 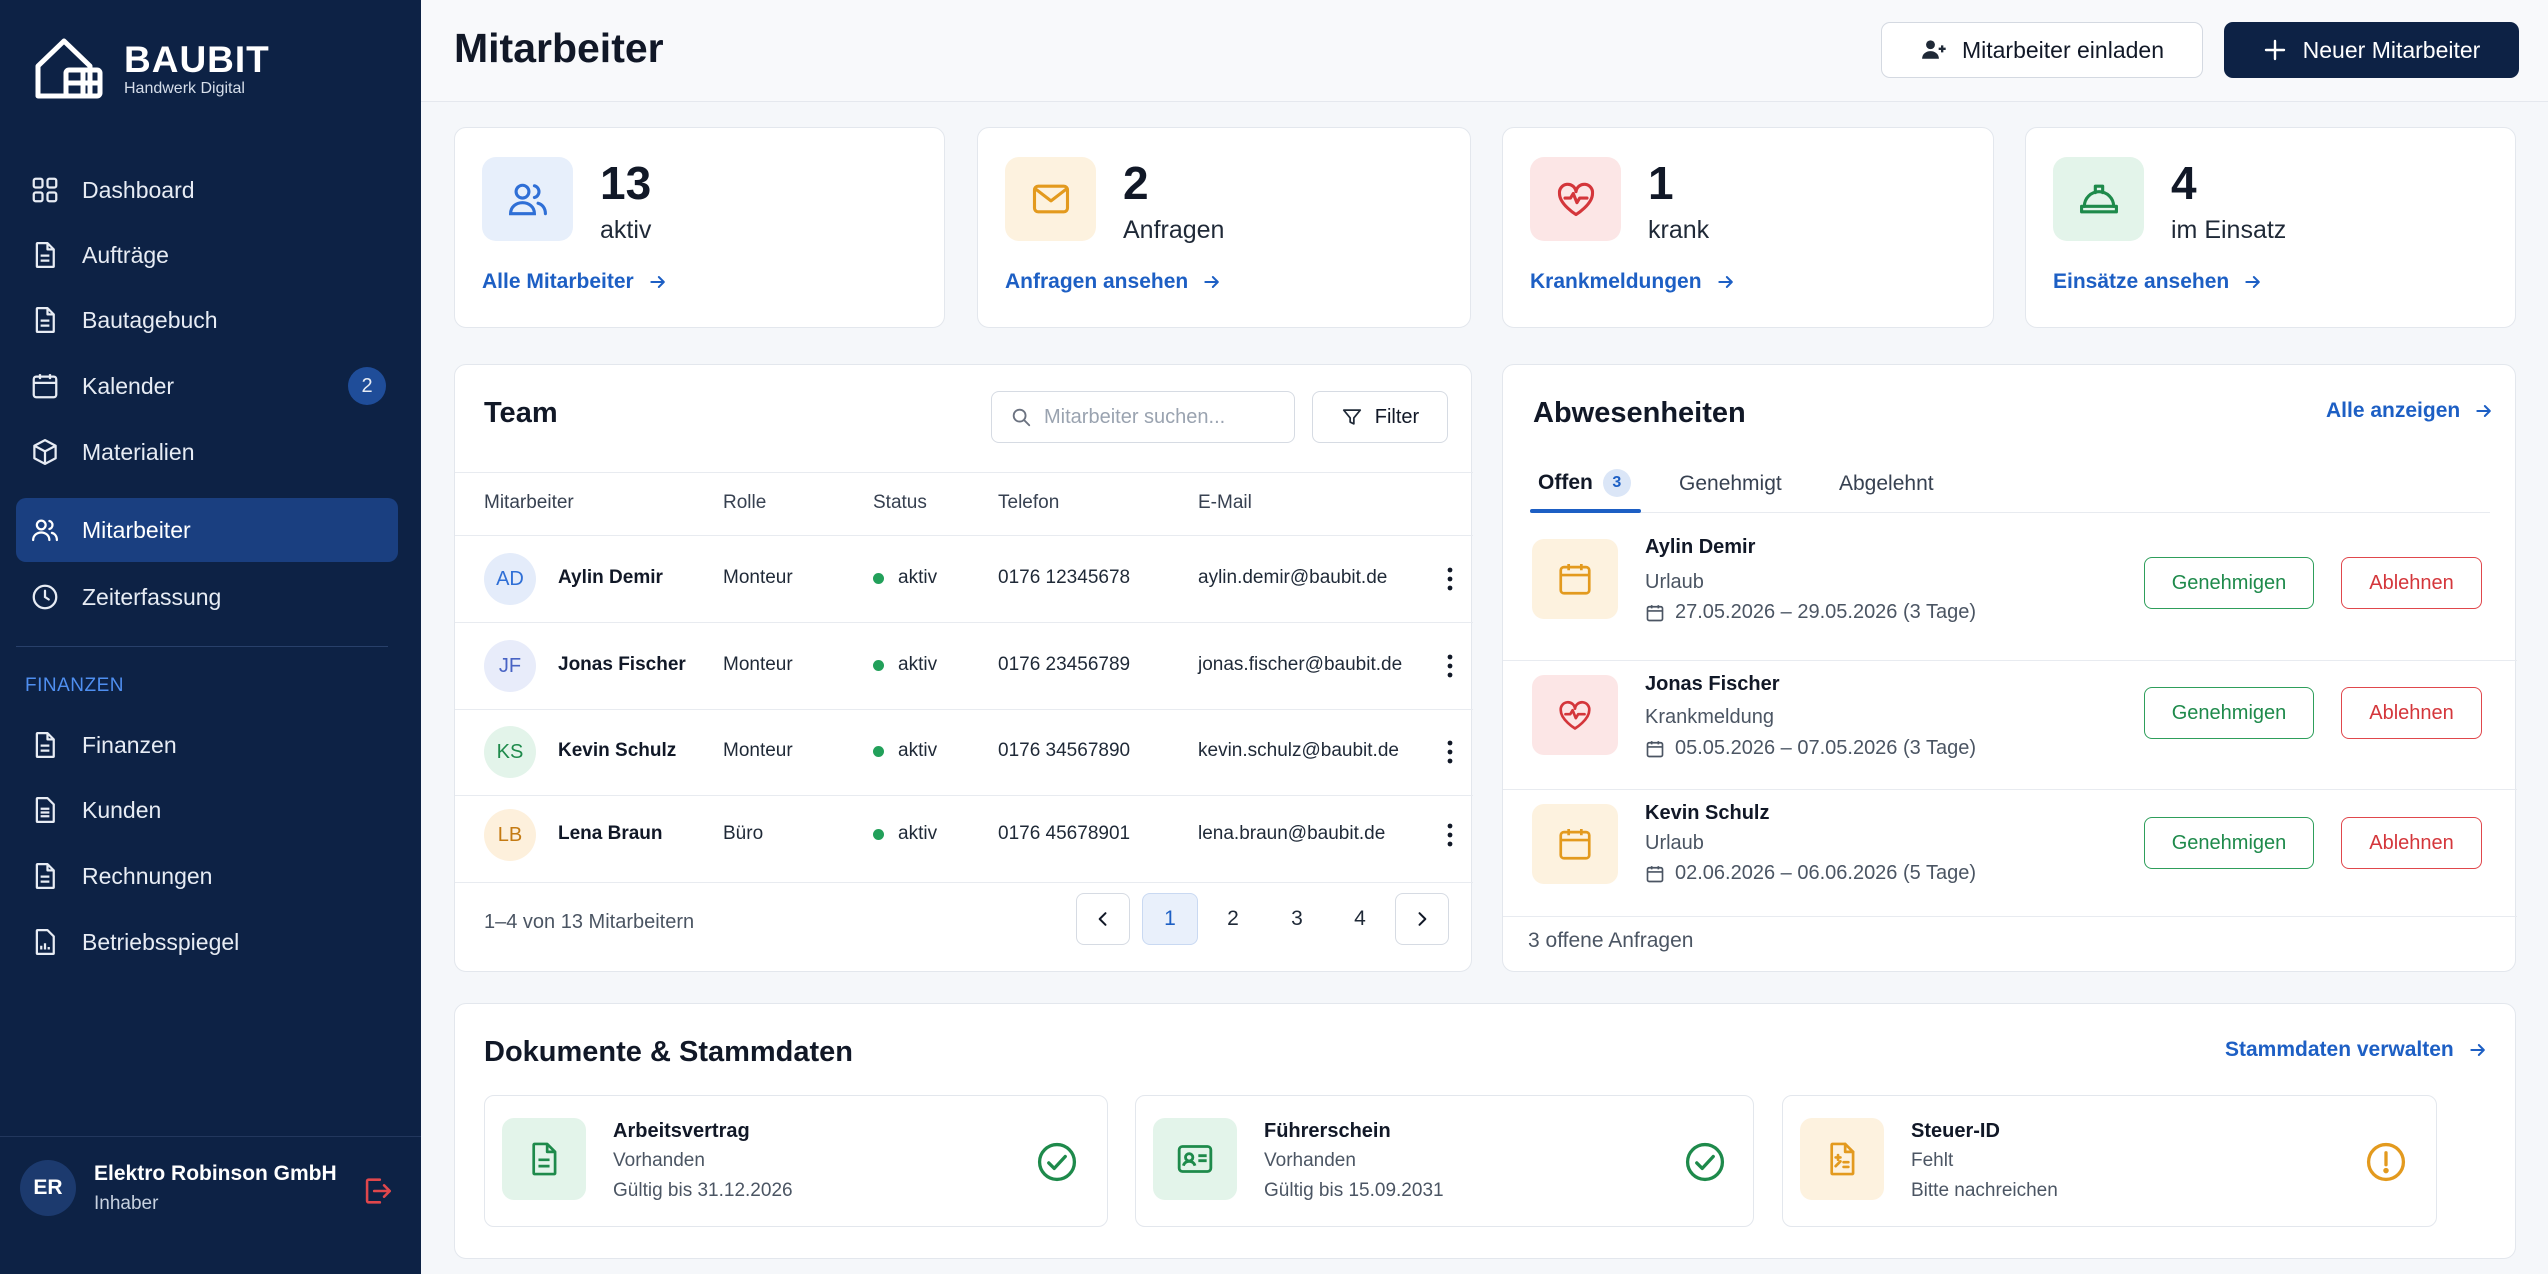 What do you see at coordinates (2356, 1050) in the screenshot?
I see `manage-master-data-link: Stammdaten verwalten` at bounding box center [2356, 1050].